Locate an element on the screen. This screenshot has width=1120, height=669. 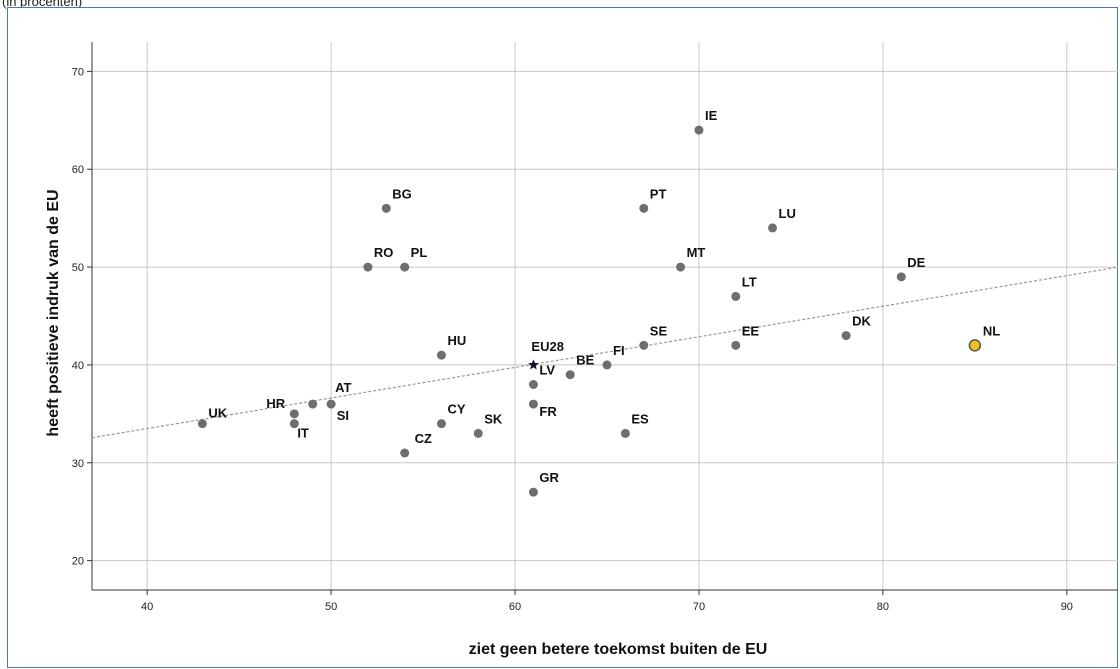
point-lv is located at coordinates (533, 384).